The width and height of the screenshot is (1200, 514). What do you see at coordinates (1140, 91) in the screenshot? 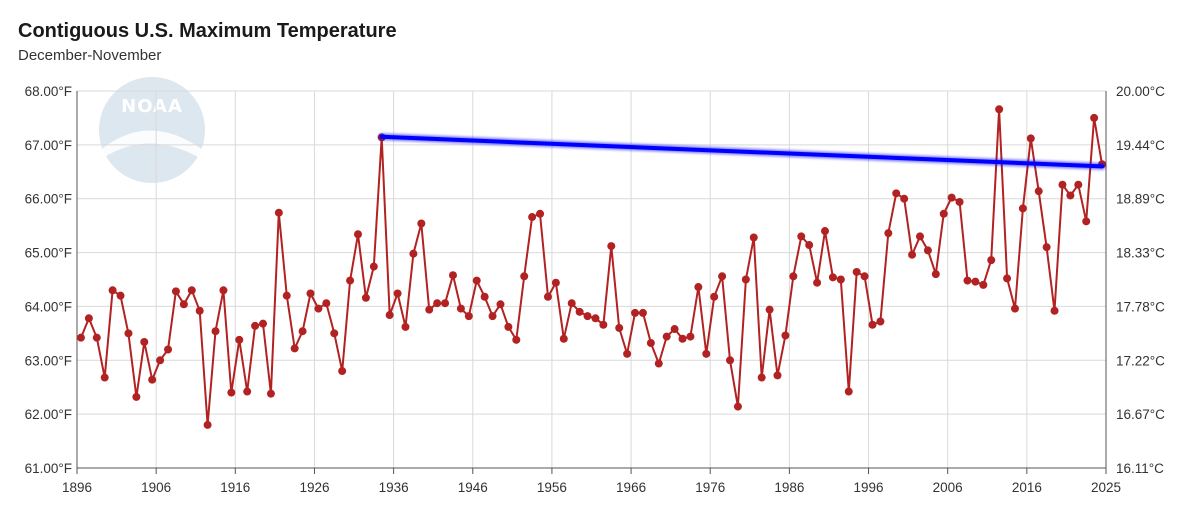
I see `y2-tick-label: 20.00°C` at bounding box center [1140, 91].